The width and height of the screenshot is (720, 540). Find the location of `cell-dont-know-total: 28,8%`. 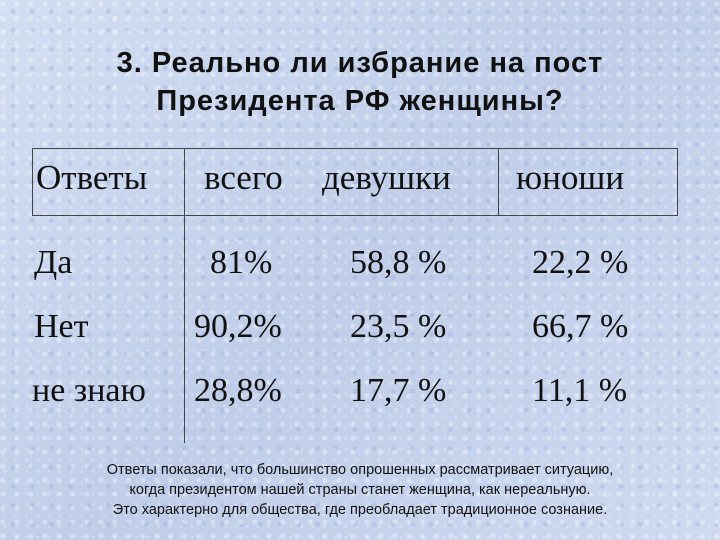

cell-dont-know-total: 28,8% is located at coordinates (238, 390).